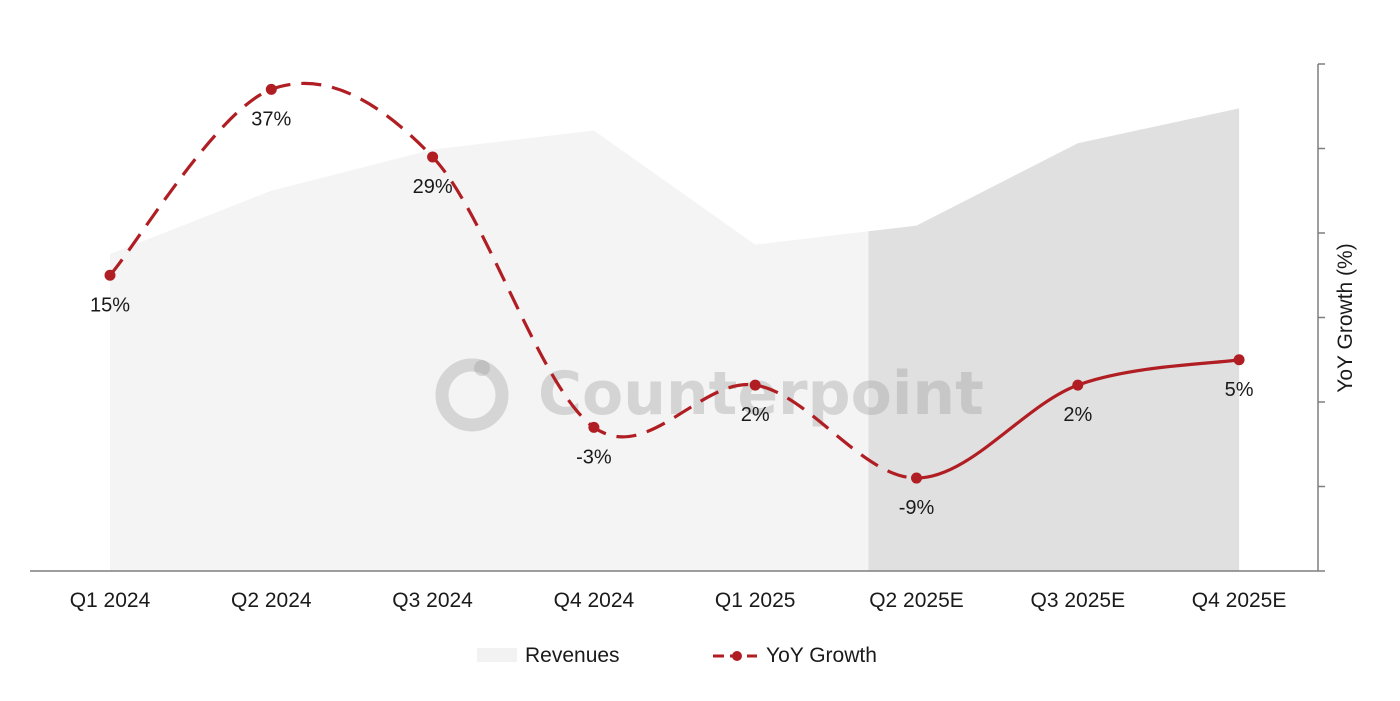  I want to click on x-tick-label: Q4 2025E, so click(1239, 600).